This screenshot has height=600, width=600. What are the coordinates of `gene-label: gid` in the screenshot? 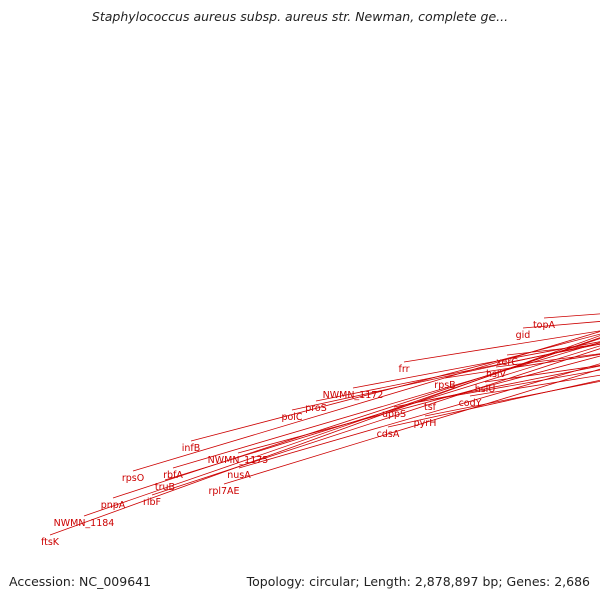 It's located at (523, 335).